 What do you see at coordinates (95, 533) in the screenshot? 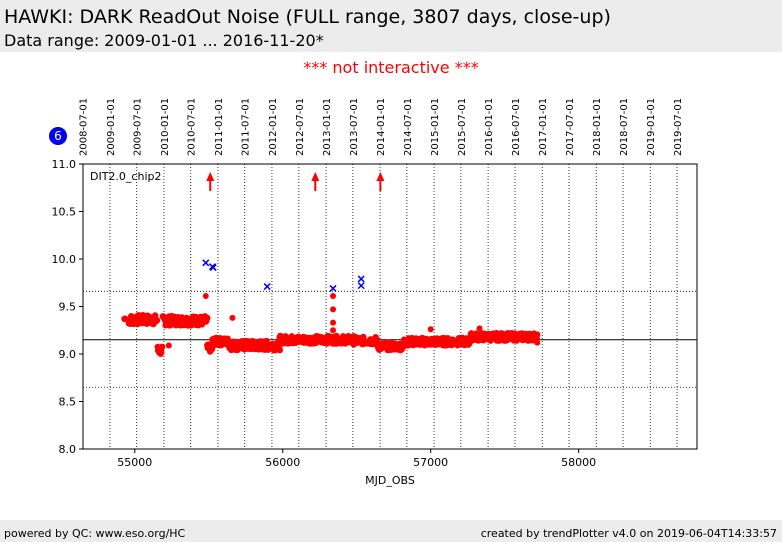
I see `footer-powered-by: powered by QC: www.eso.org/HC` at bounding box center [95, 533].